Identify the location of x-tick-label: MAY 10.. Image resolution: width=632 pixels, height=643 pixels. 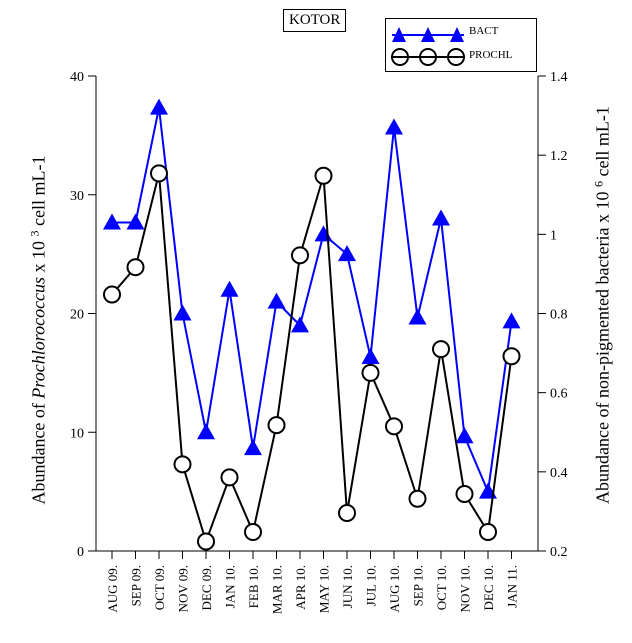
(324, 589).